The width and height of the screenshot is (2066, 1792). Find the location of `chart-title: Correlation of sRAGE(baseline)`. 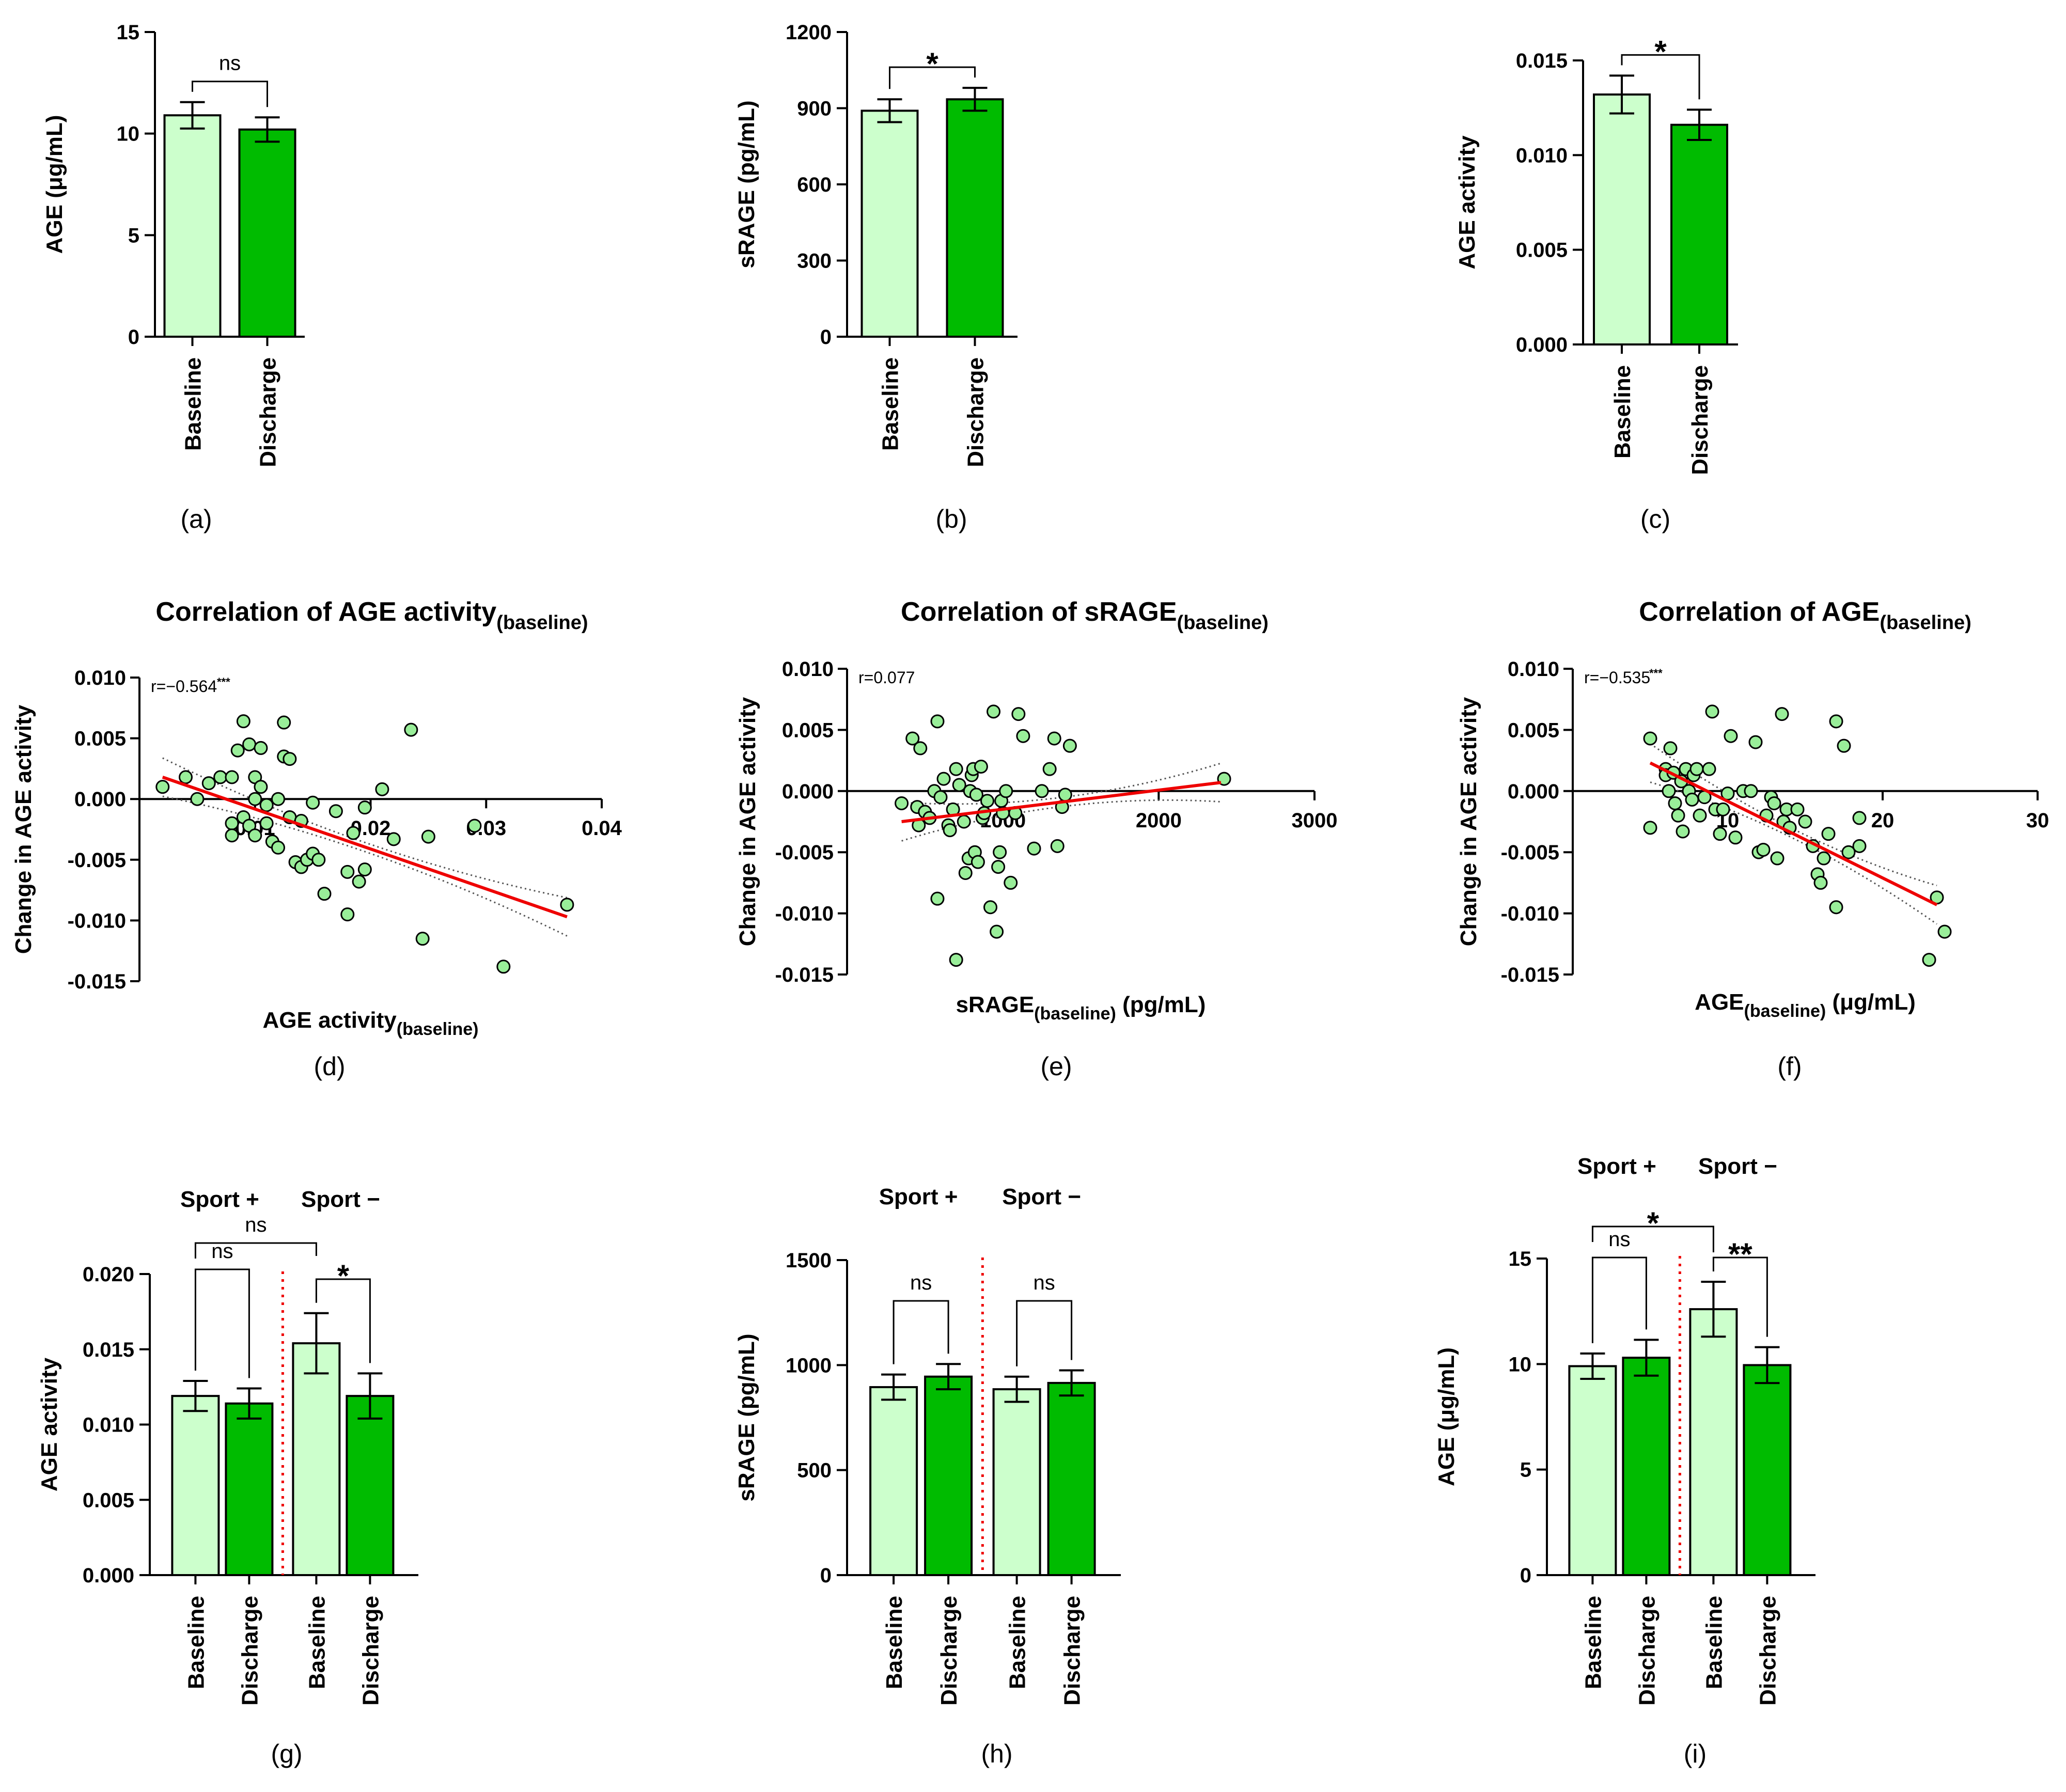

chart-title: Correlation of sRAGE(baseline) is located at coordinates (1085, 615).